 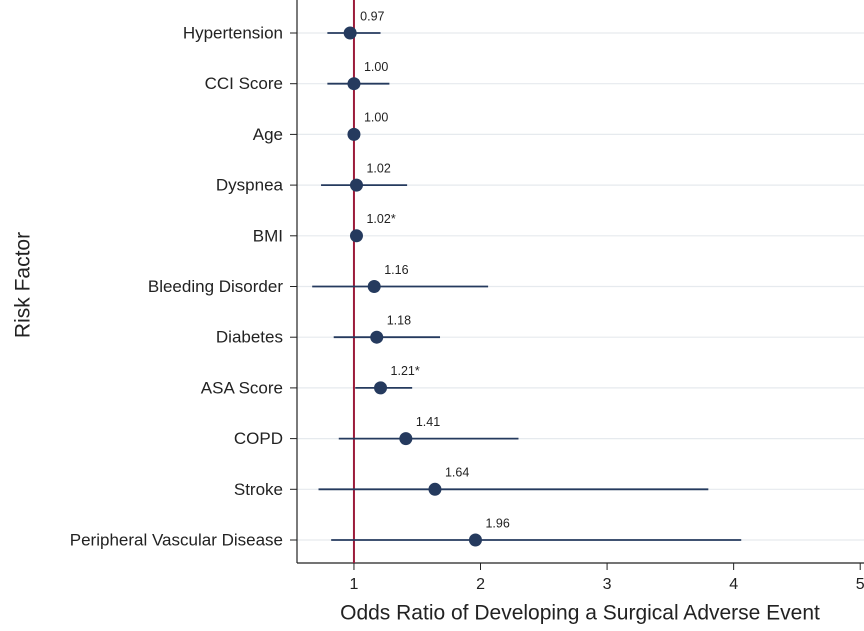 I want to click on y-axis-title: Risk Factor, so click(x=23, y=285).